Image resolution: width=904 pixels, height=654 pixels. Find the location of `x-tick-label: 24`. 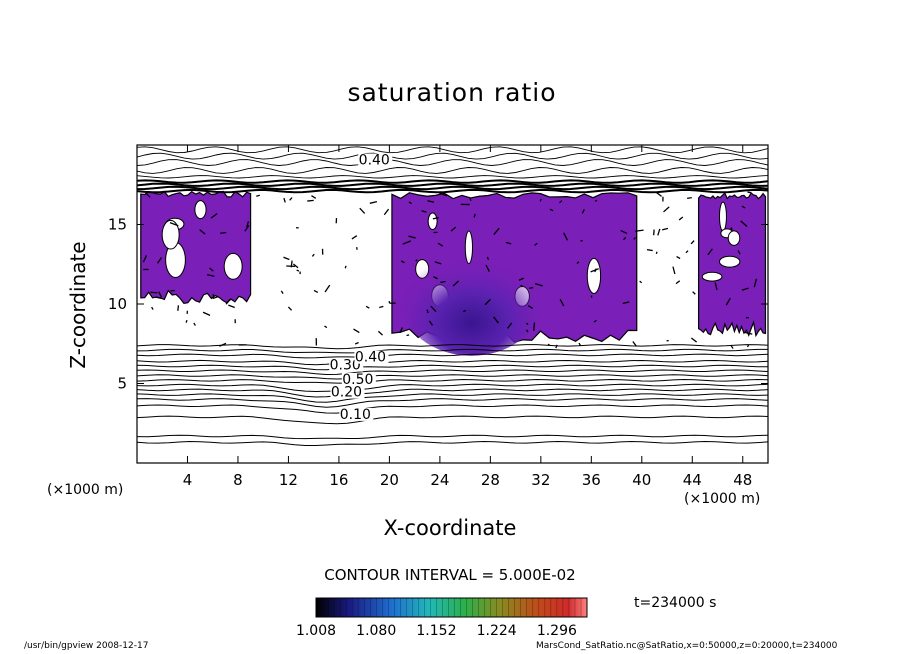

x-tick-label: 24 is located at coordinates (439, 480).